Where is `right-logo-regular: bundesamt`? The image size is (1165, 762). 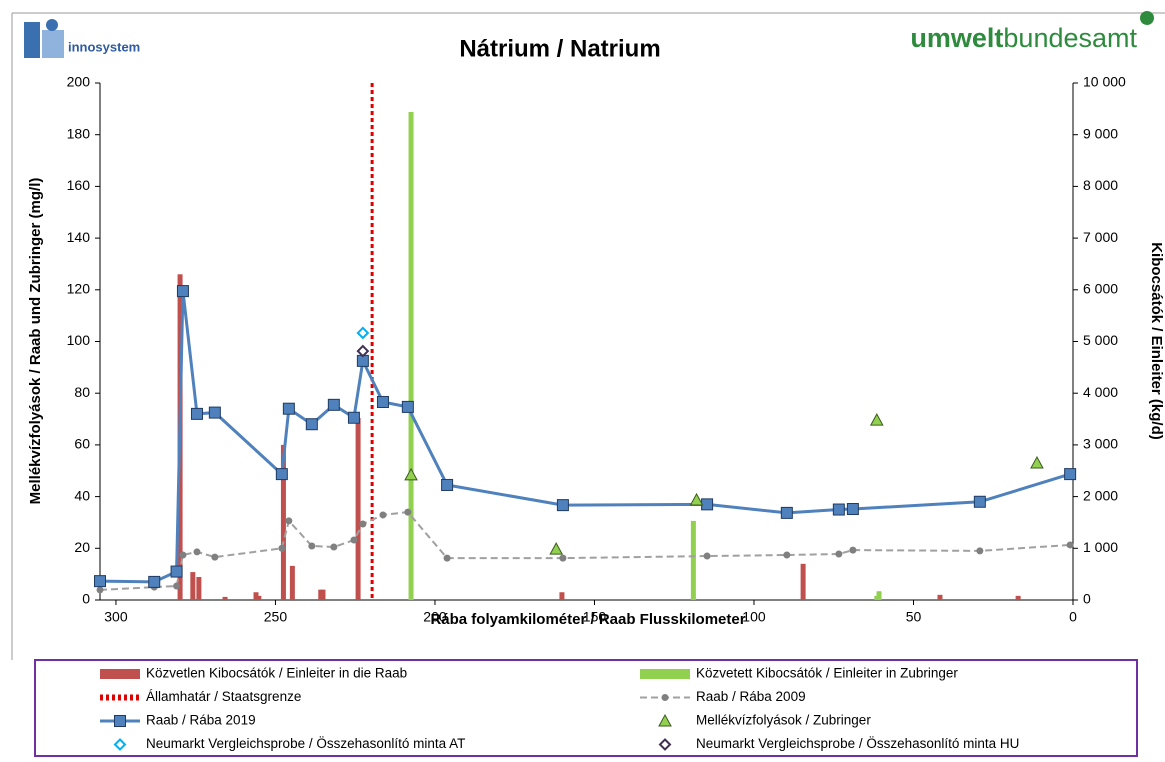 right-logo-regular: bundesamt is located at coordinates (1070, 38).